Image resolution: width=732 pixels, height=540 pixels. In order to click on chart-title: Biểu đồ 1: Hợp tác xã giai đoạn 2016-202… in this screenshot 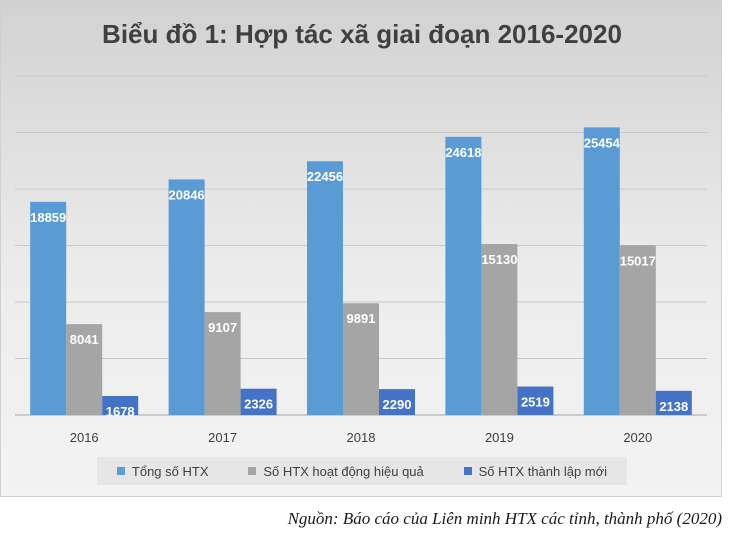, I will do `click(362, 34)`.